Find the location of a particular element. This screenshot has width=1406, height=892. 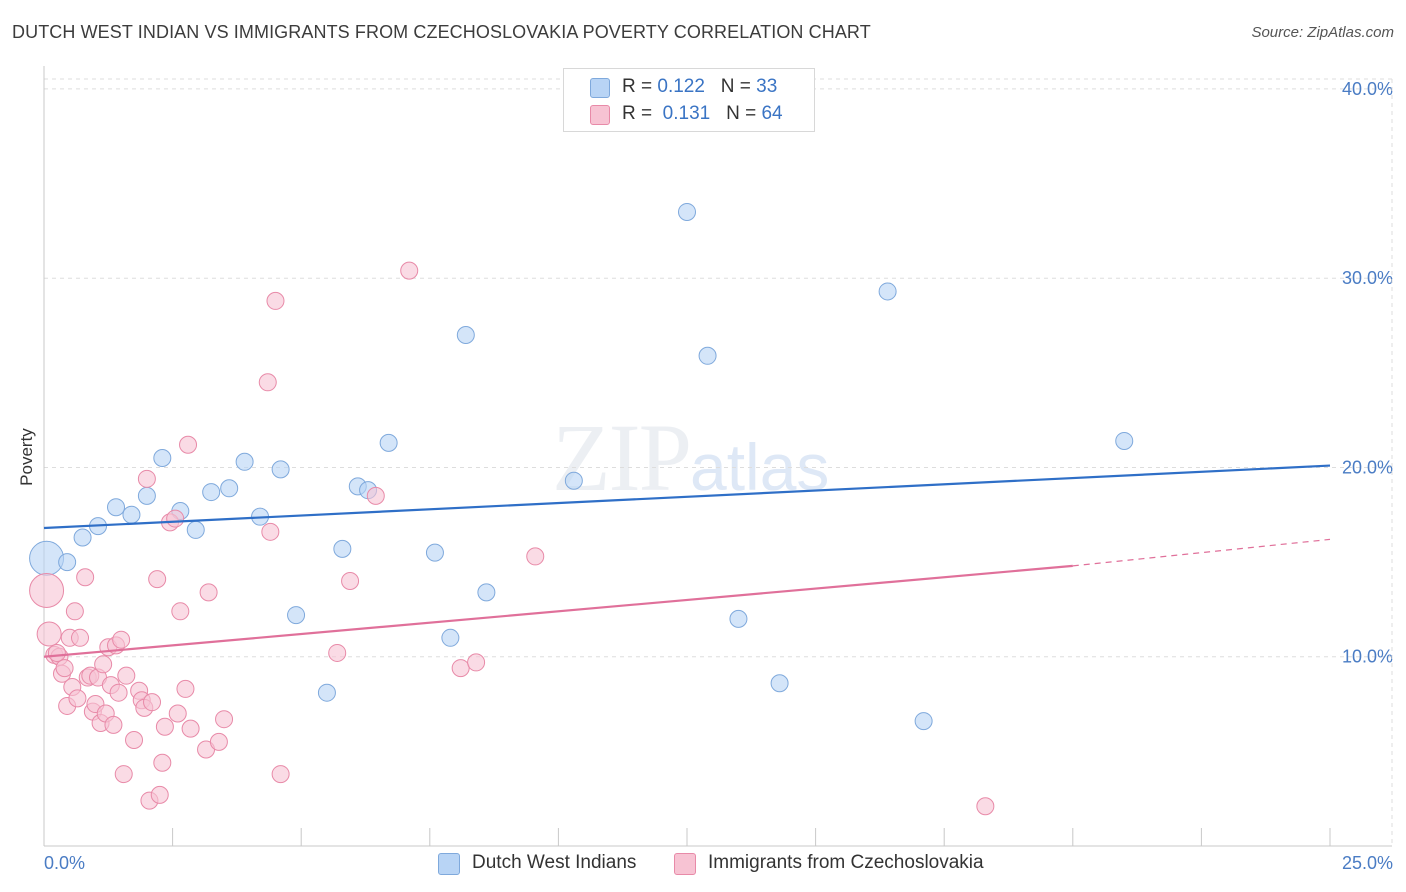

x-tick-label: 0.0% is located at coordinates (64, 863).